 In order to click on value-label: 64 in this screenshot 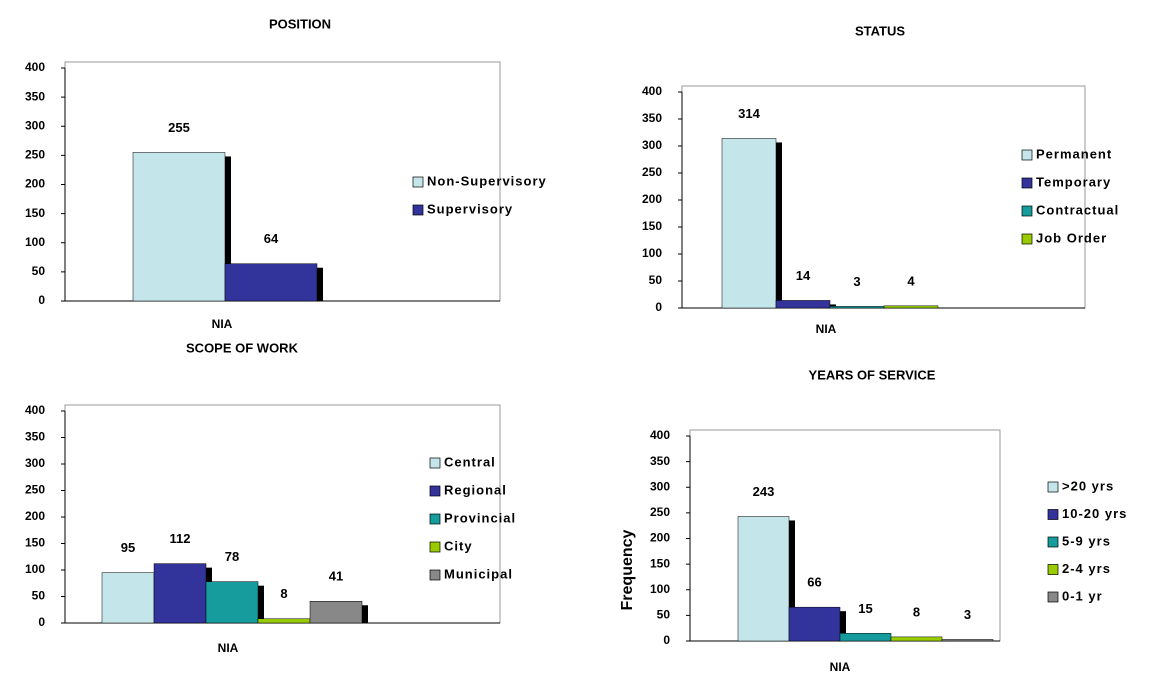, I will do `click(271, 238)`.